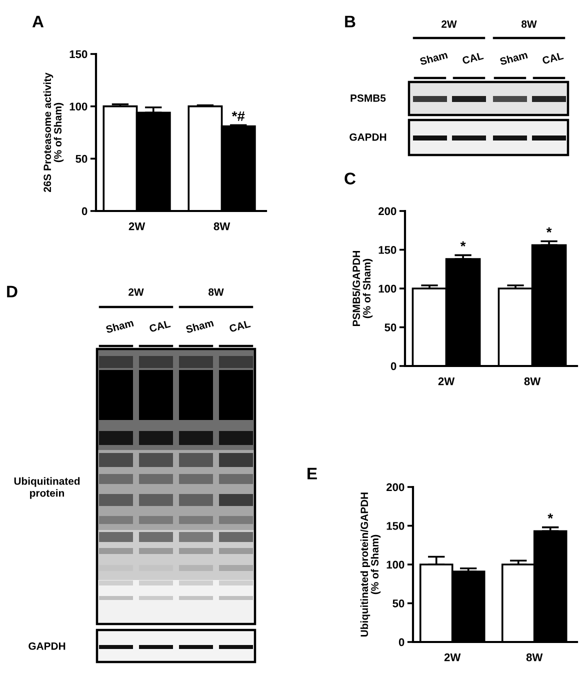 The height and width of the screenshot is (678, 584). I want to click on chart-title: A, so click(38, 22).